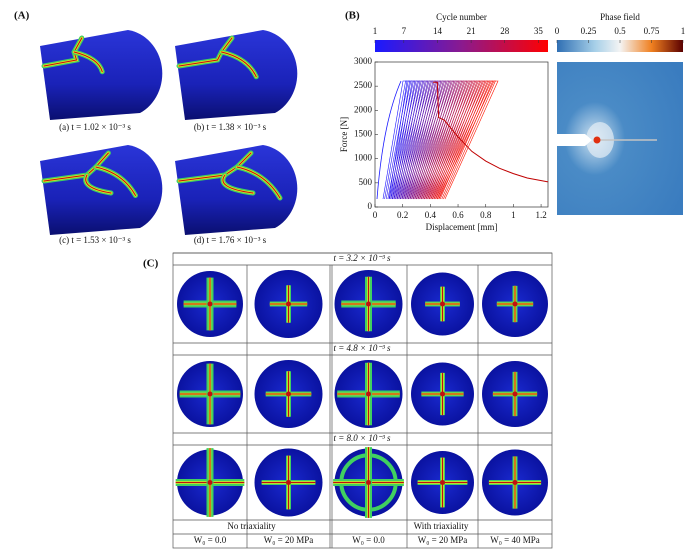 The width and height of the screenshot is (700, 557). Describe the element at coordinates (404, 31) in the screenshot. I see `colorbar-tick-label: 7` at that location.